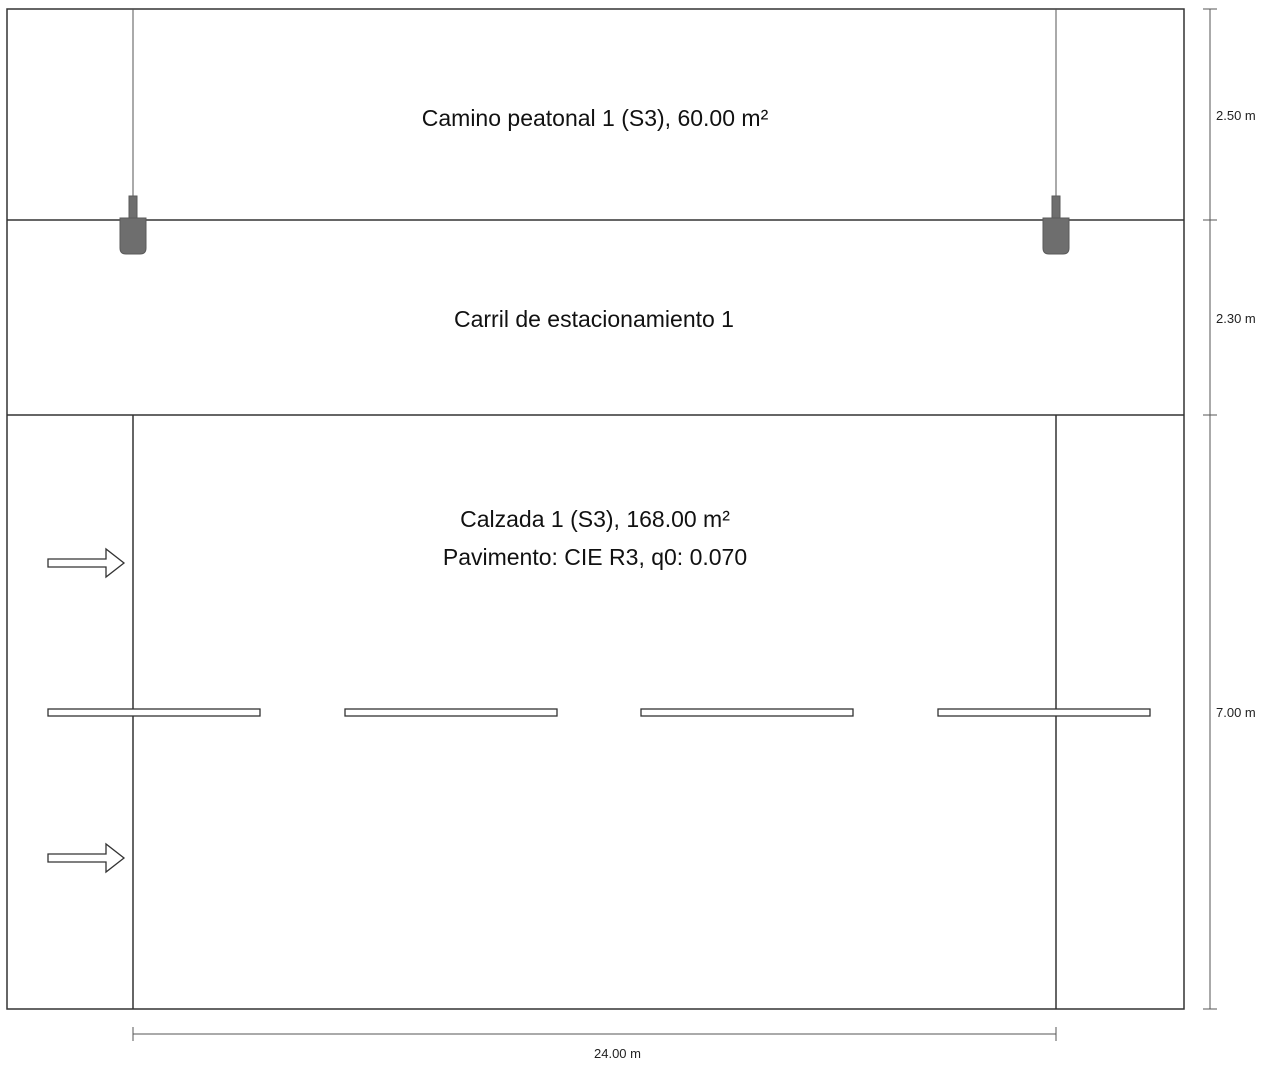 The image size is (1274, 1065). What do you see at coordinates (1236, 318) in the screenshot?
I see `dimension-label-parking: 2.30 m` at bounding box center [1236, 318].